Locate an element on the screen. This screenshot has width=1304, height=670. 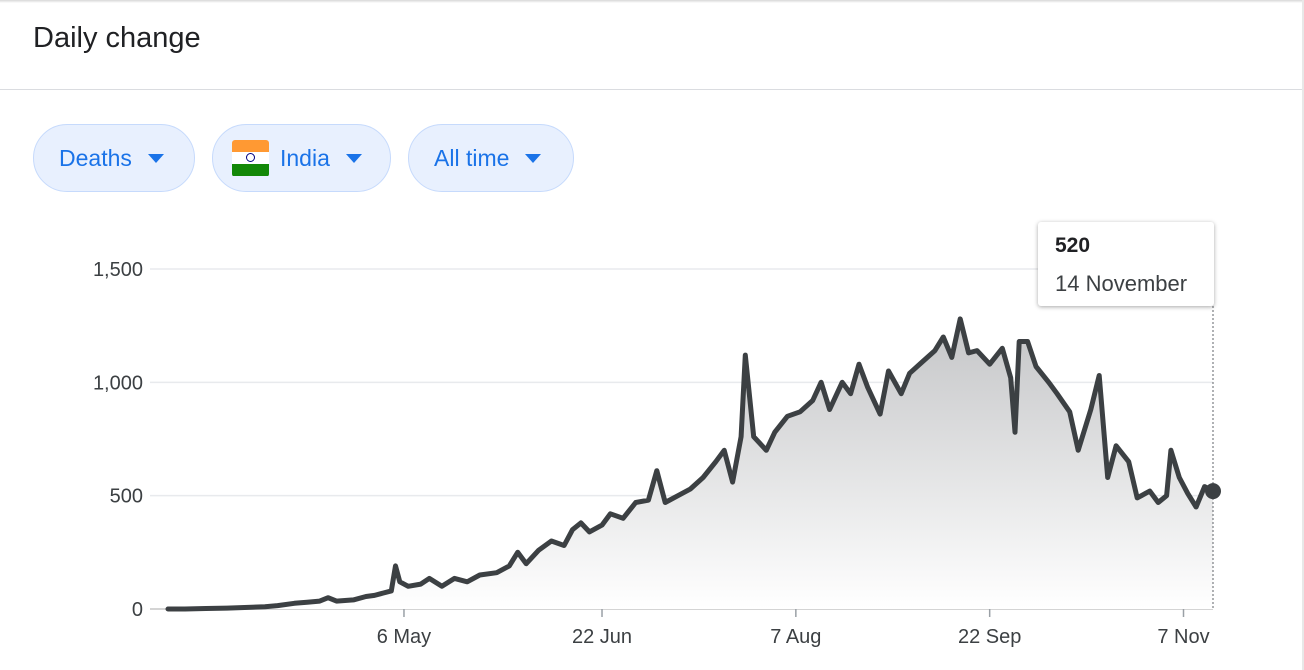
tooltip-value: 520 is located at coordinates (1073, 245).